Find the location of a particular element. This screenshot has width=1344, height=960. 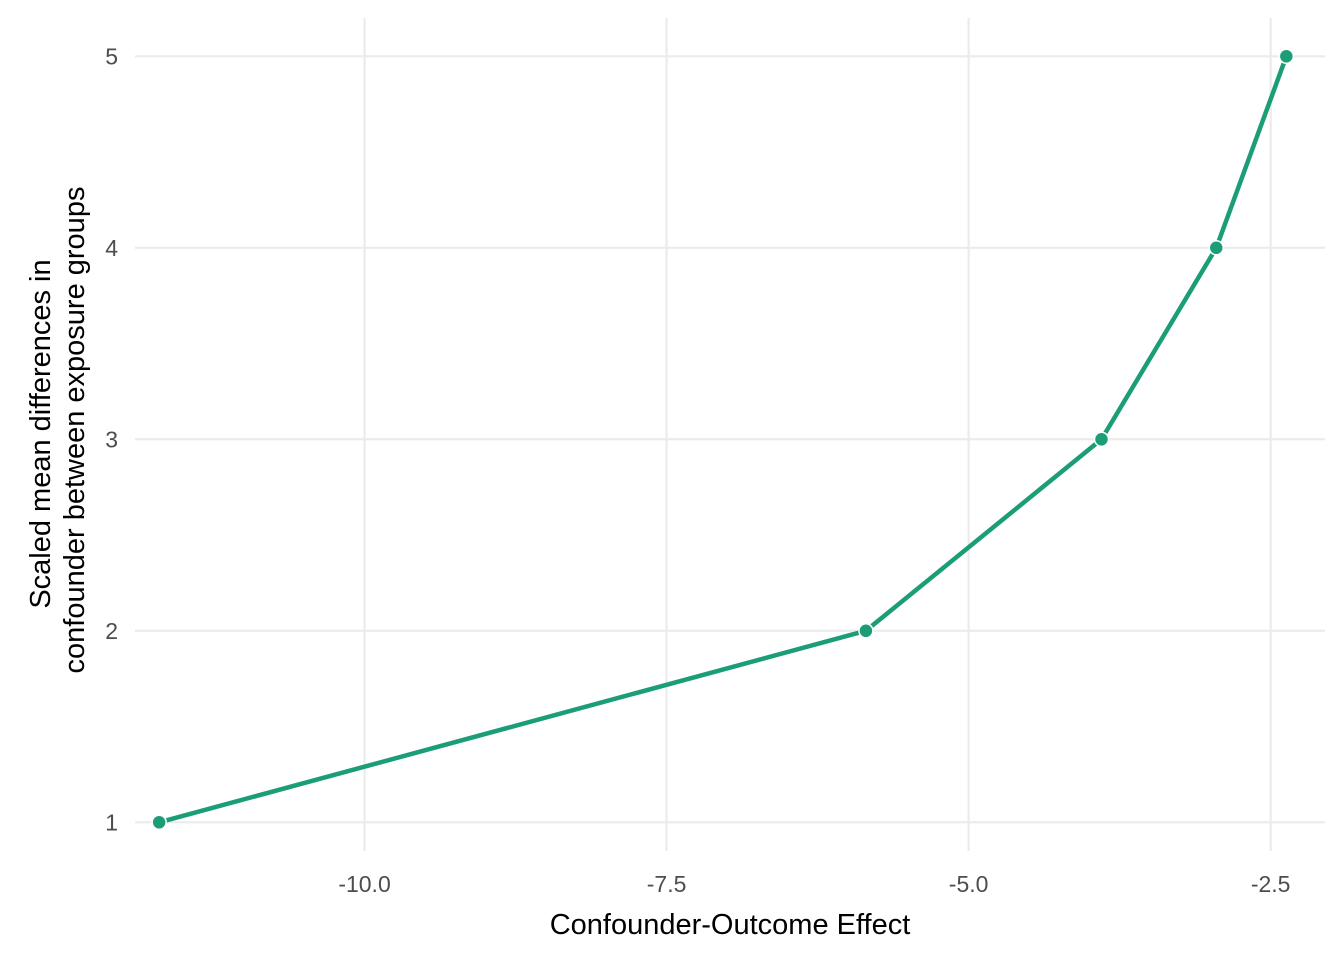

y-tick-label: 4 is located at coordinates (111, 248).